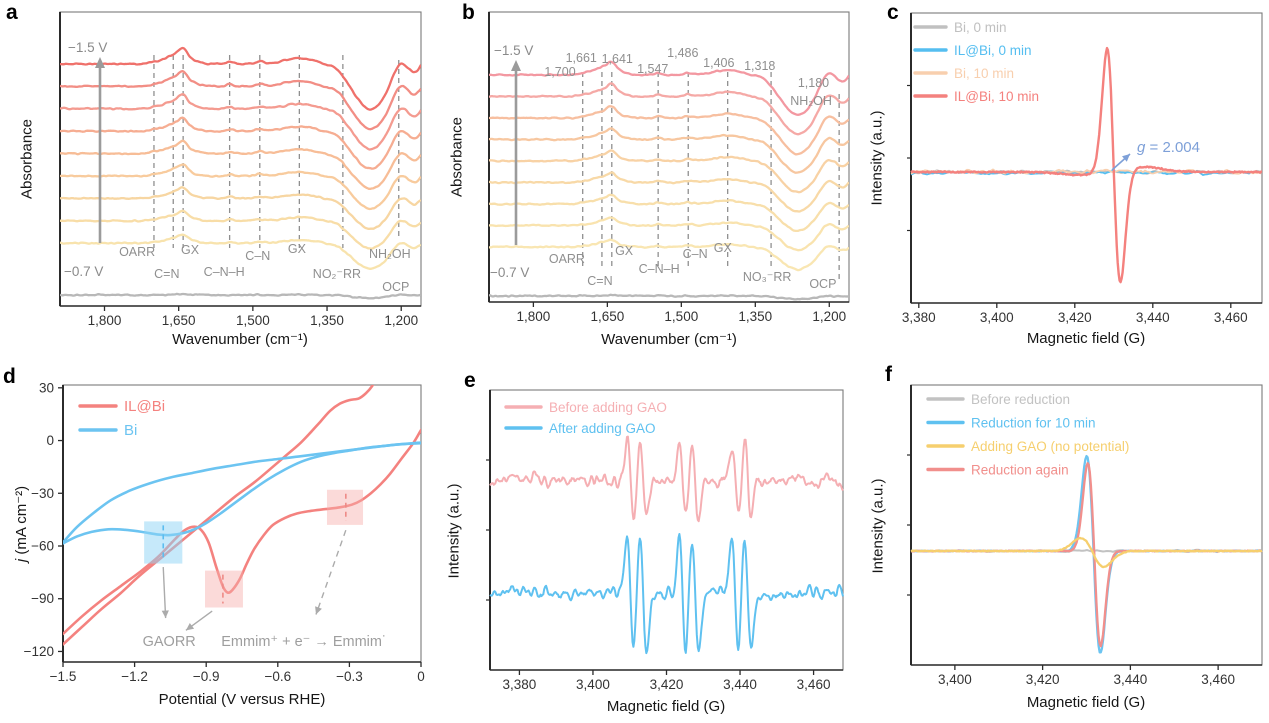 This screenshot has width=1269, height=723. Describe the element at coordinates (669, 297) in the screenshot. I see `spectrum-OCP` at that location.